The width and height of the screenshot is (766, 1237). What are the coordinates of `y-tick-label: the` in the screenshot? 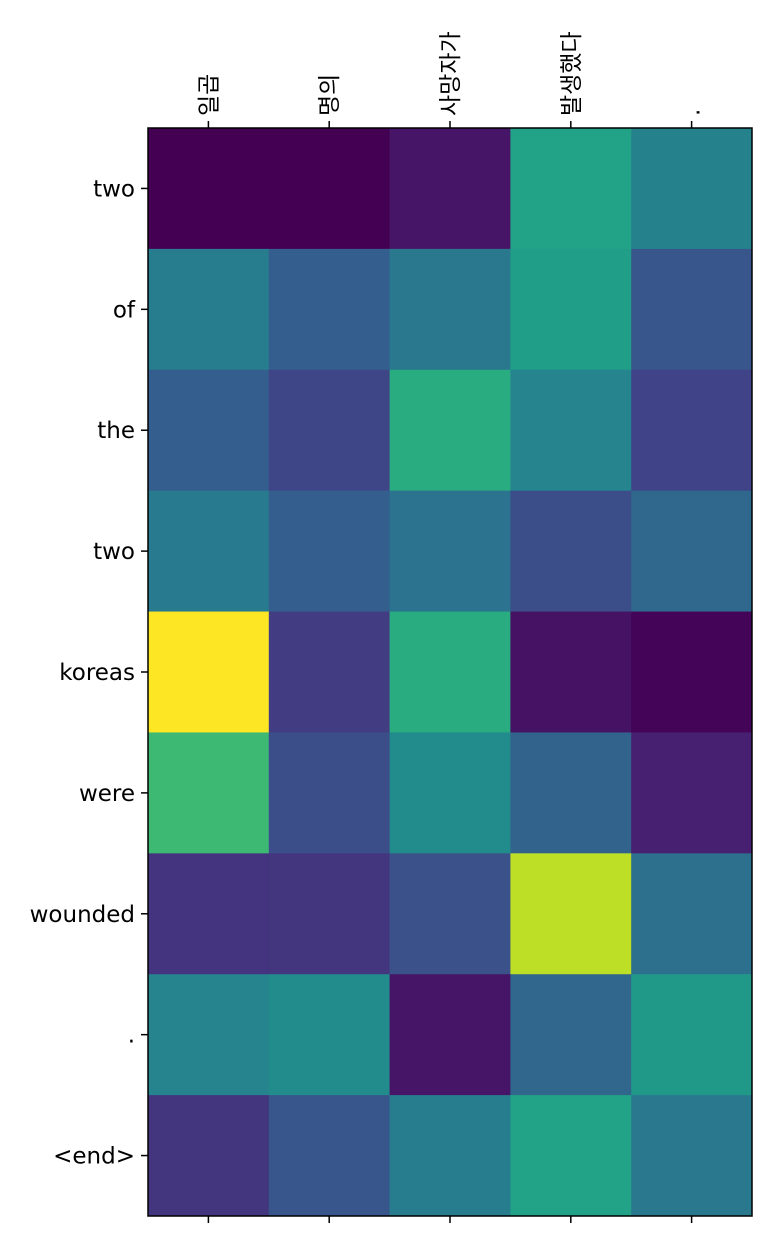 It's located at (116, 431).